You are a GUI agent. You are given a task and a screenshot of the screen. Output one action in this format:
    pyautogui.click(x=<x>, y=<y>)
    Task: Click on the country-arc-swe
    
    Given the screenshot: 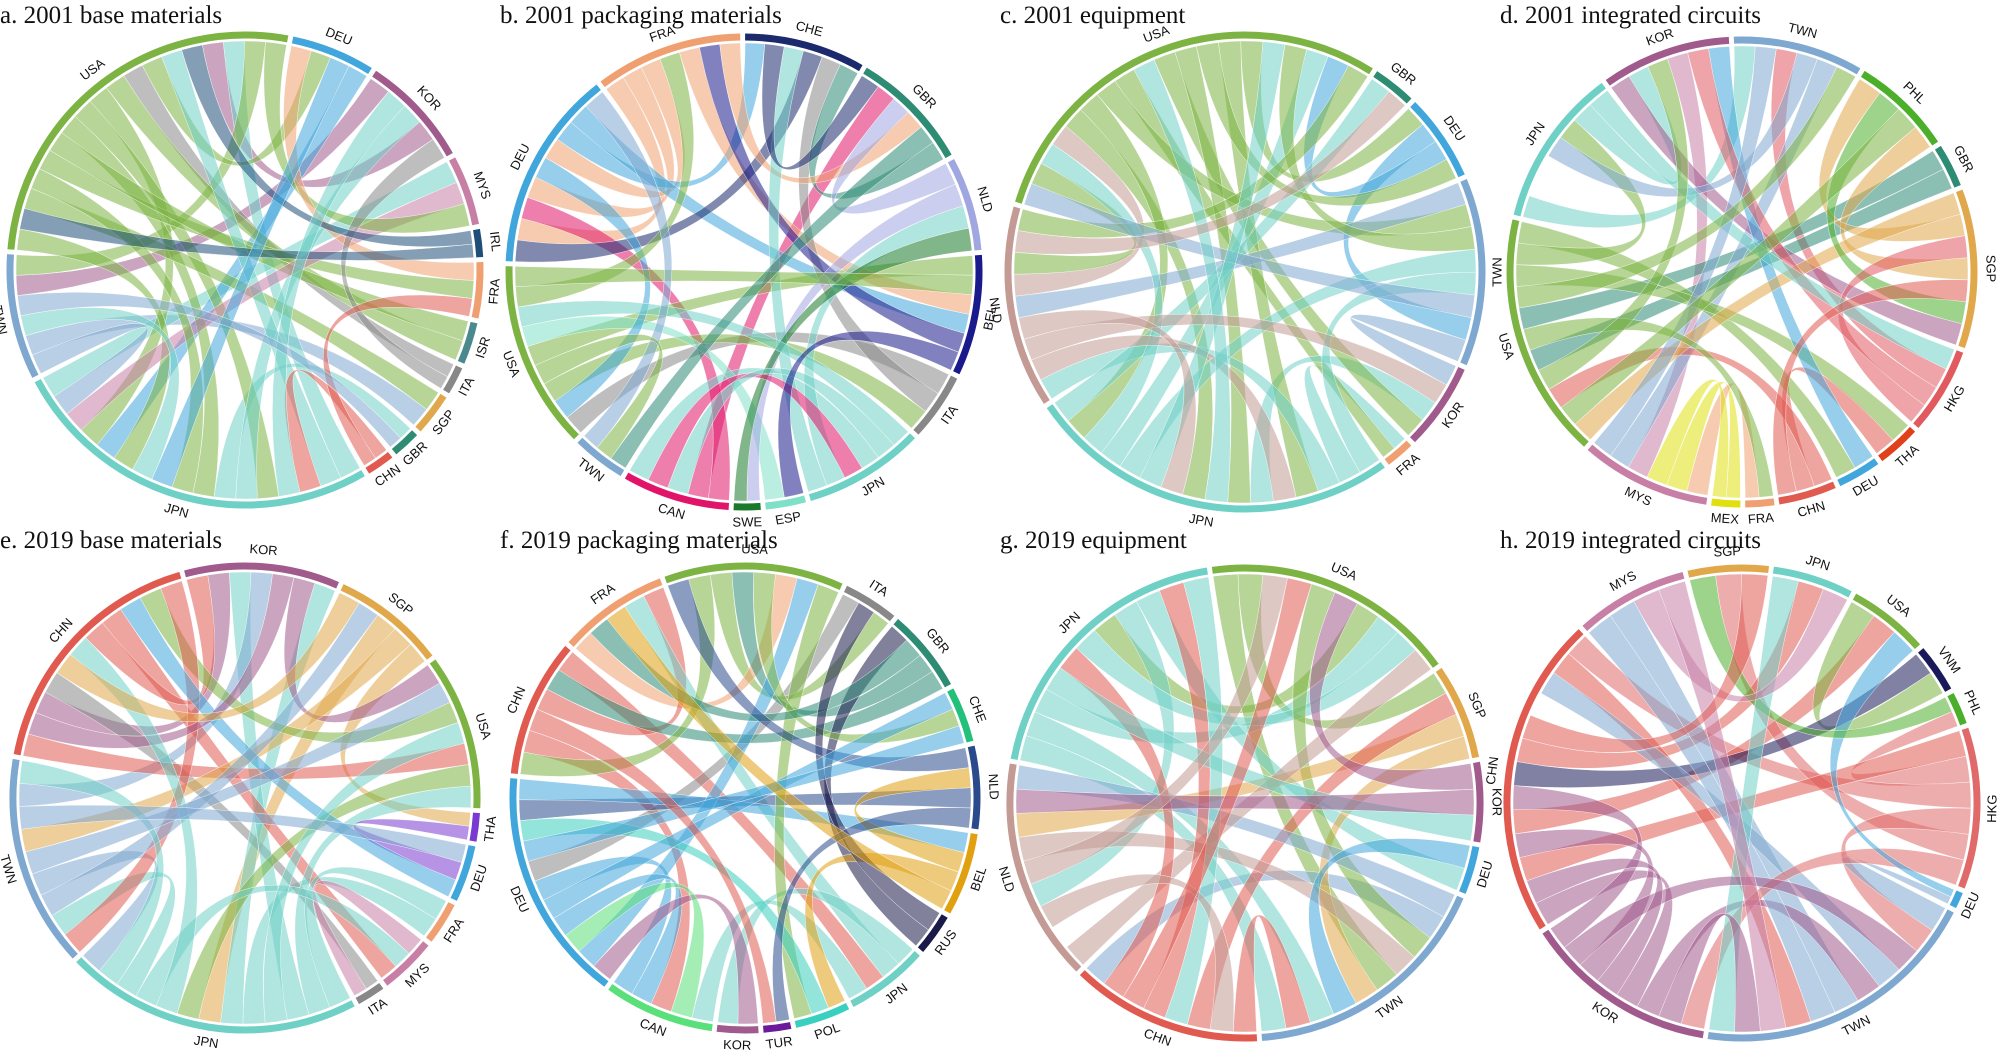 What is the action you would take?
    pyautogui.click(x=747, y=506)
    